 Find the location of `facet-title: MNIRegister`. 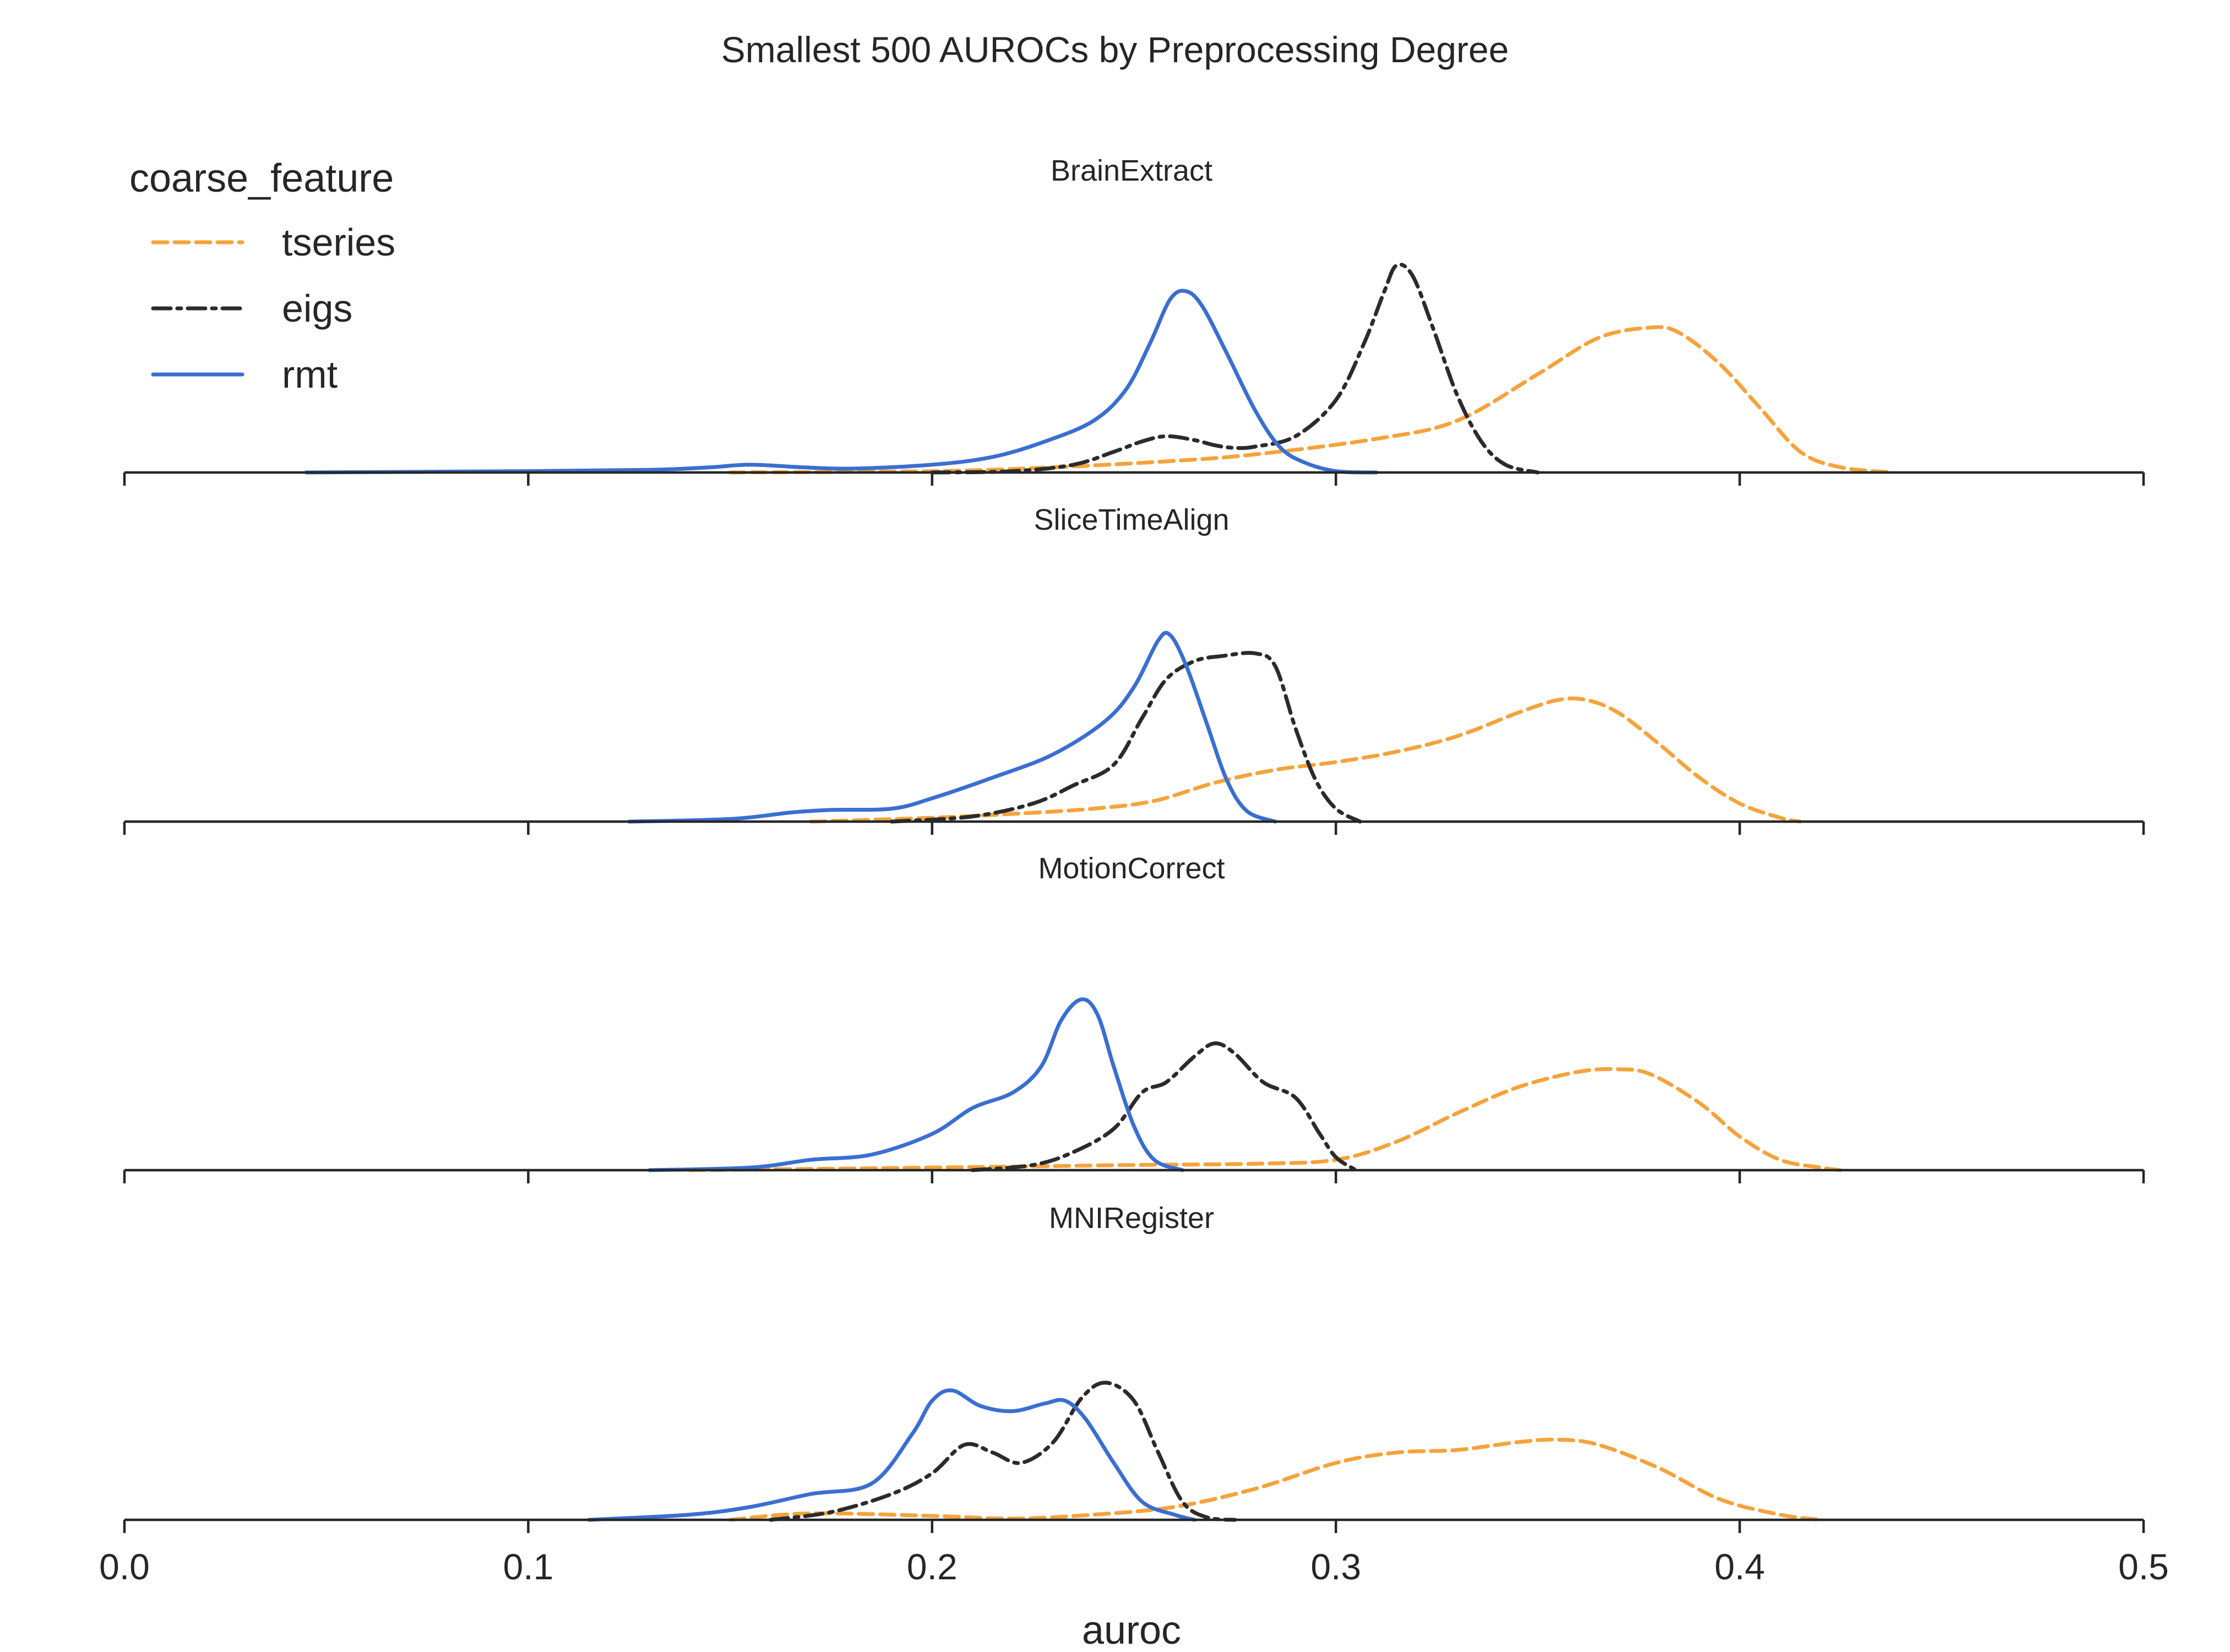

facet-title: MNIRegister is located at coordinates (1131, 1218).